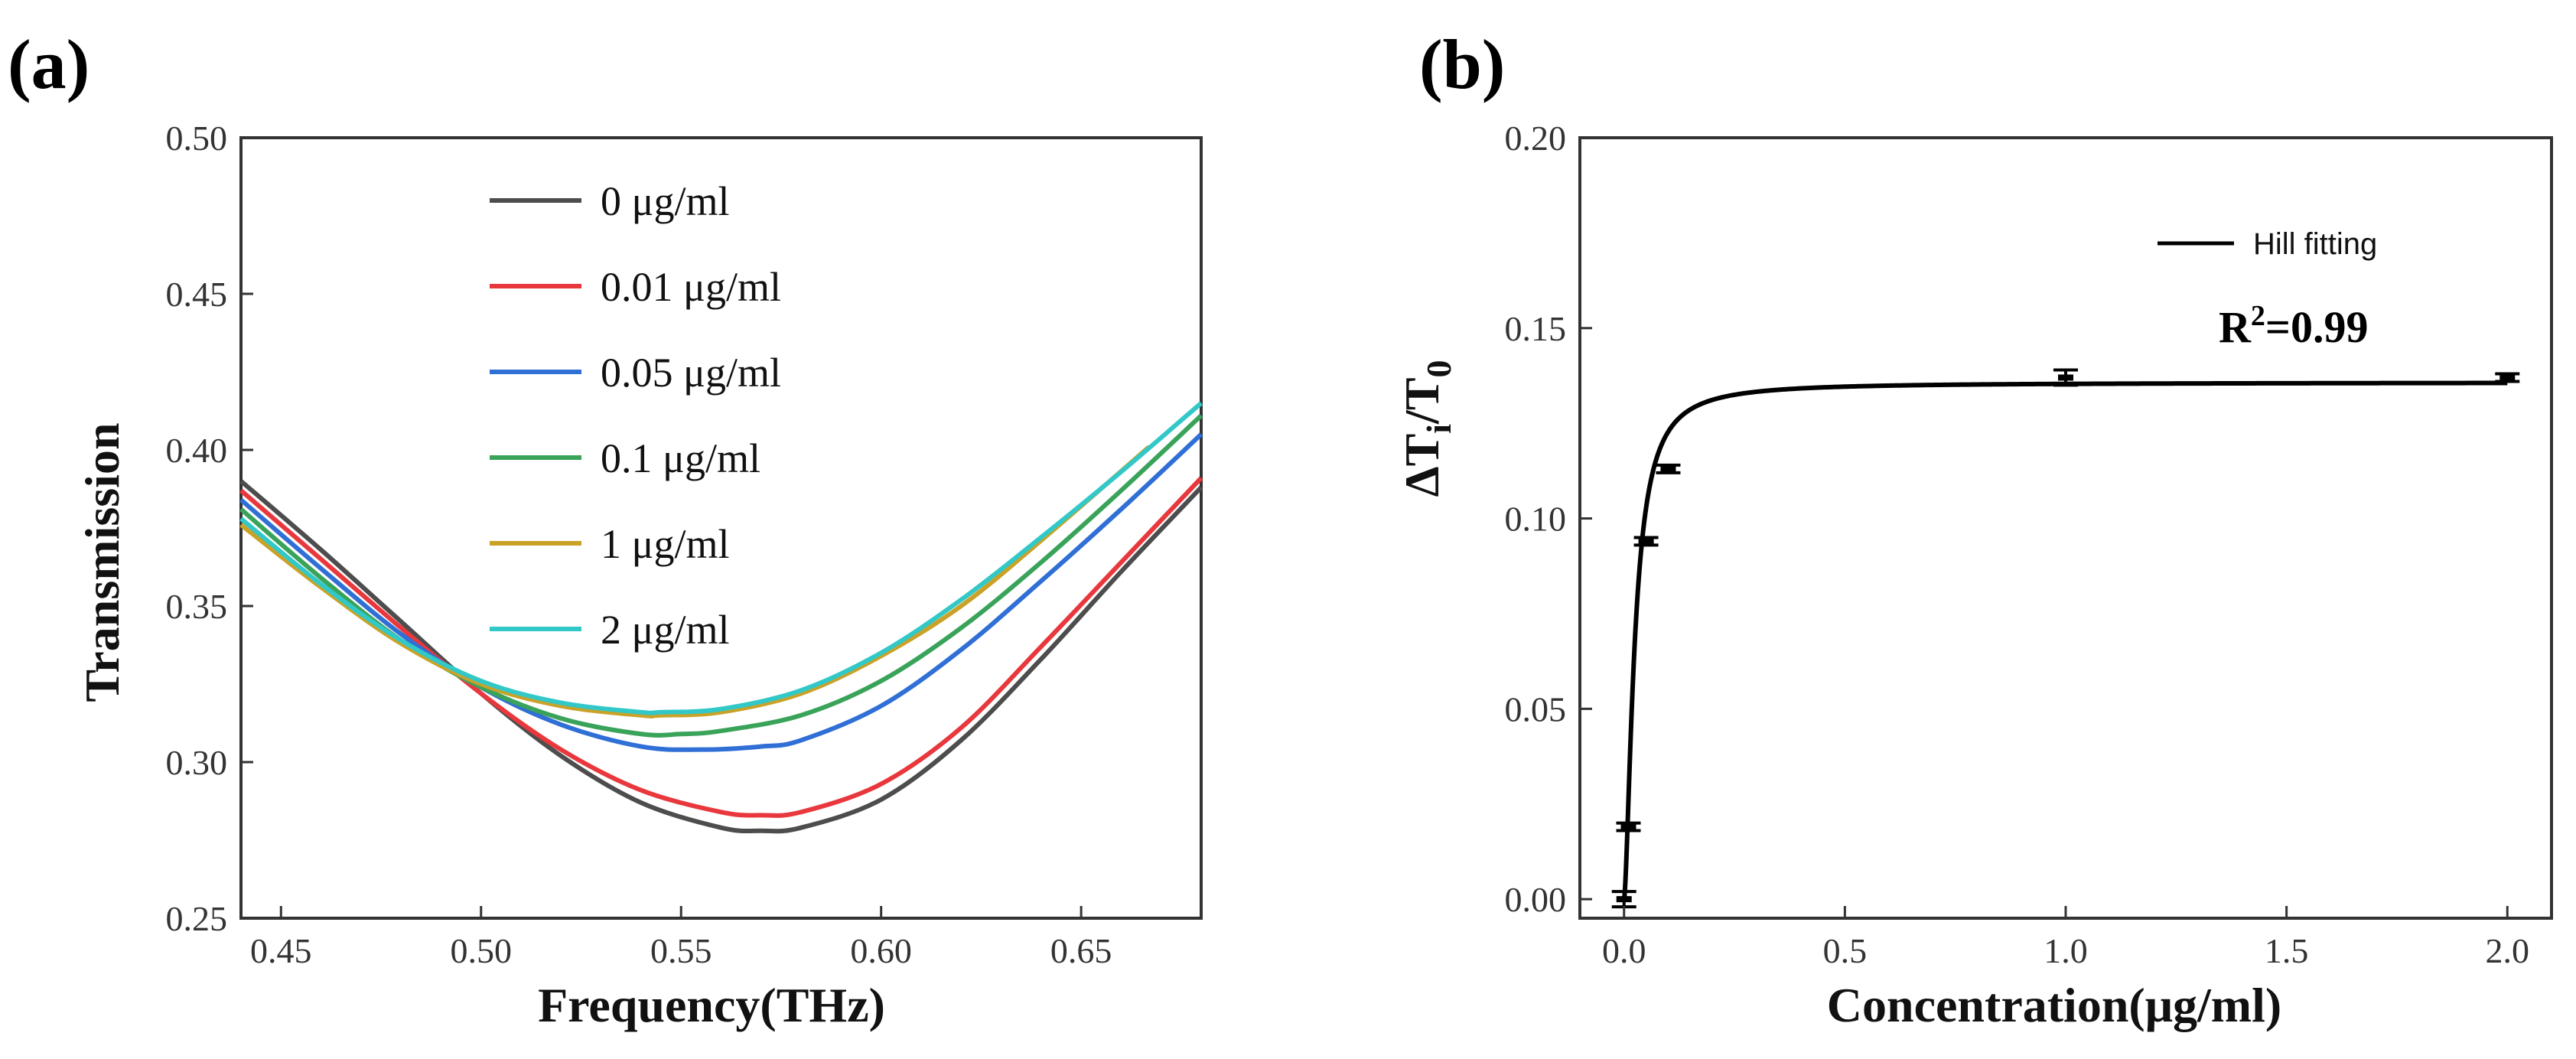  What do you see at coordinates (1536, 139) in the screenshot?
I see `y-tick-label-b: 0.20` at bounding box center [1536, 139].